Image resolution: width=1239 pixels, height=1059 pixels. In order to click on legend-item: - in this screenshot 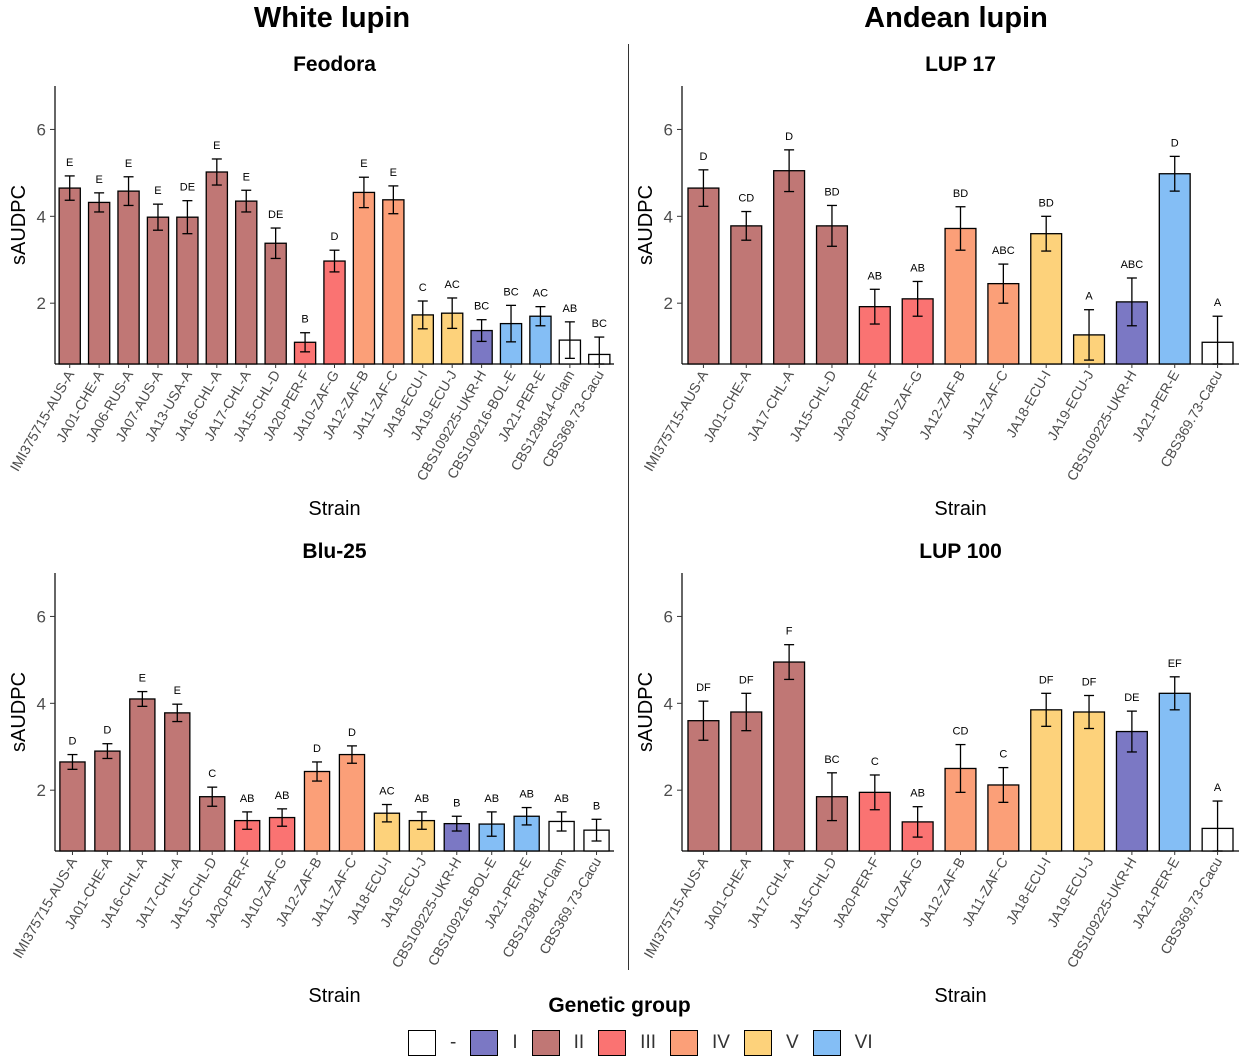, I will do `click(432, 1043)`.